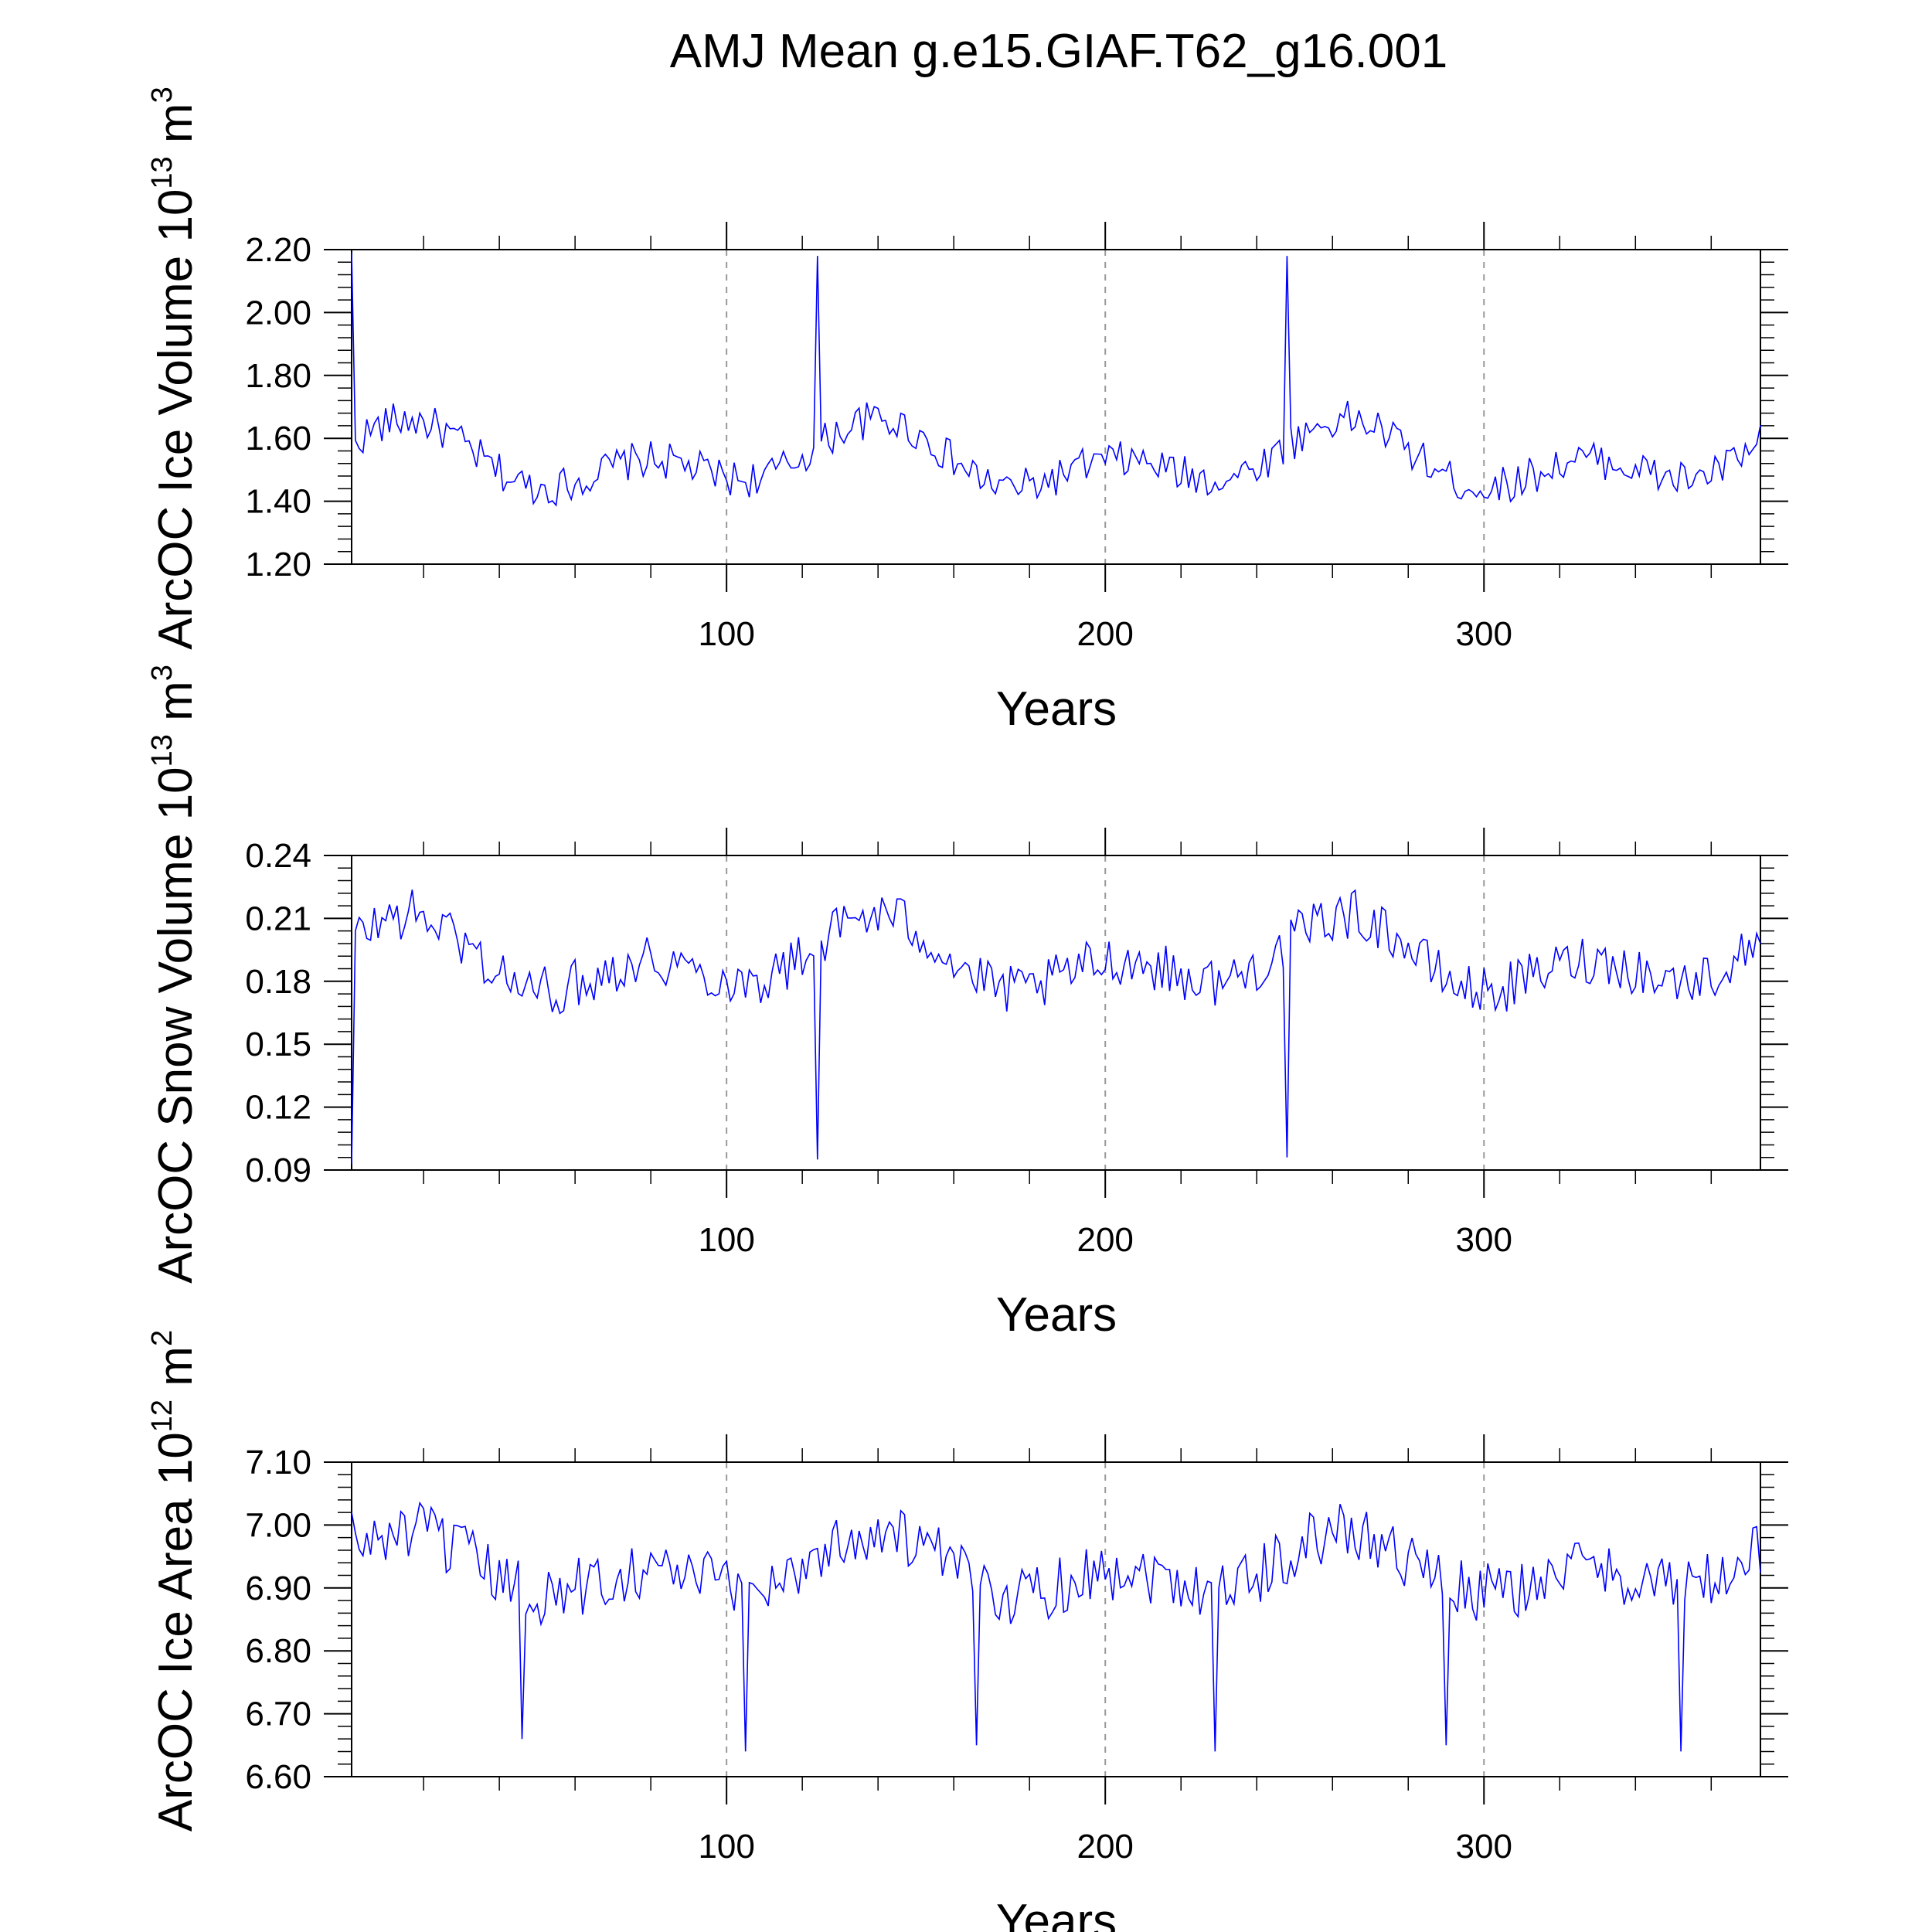 The height and width of the screenshot is (1932, 1932). Describe the element at coordinates (278, 250) in the screenshot. I see `y-tick-label: 2.20` at that location.